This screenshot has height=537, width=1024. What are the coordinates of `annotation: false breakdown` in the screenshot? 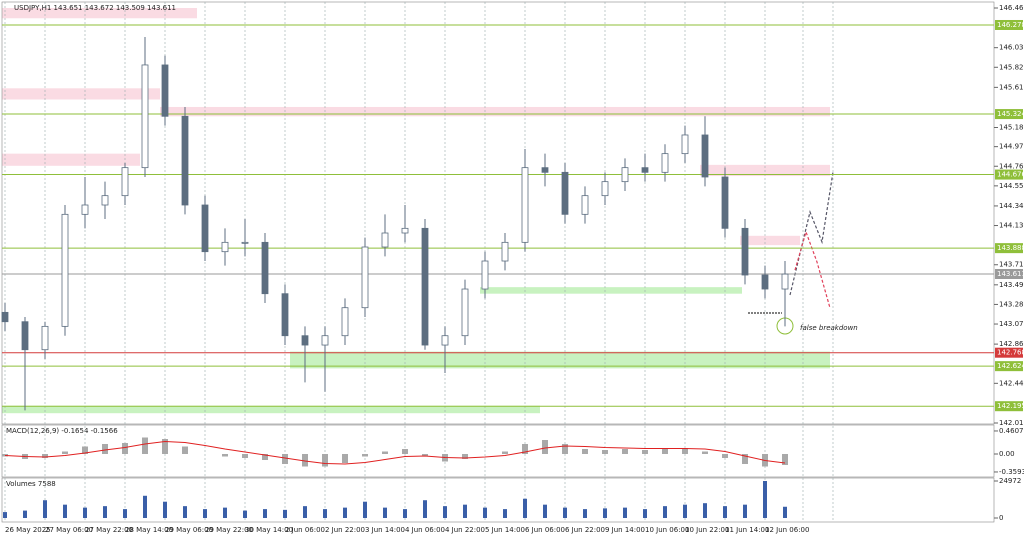 It's located at (829, 328).